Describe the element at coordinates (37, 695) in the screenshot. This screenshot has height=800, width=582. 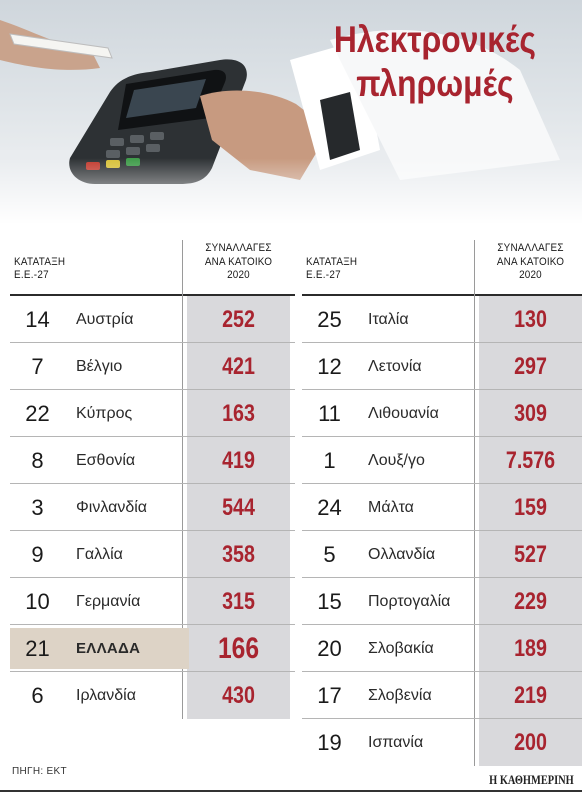
I see `rank-cell: 6` at that location.